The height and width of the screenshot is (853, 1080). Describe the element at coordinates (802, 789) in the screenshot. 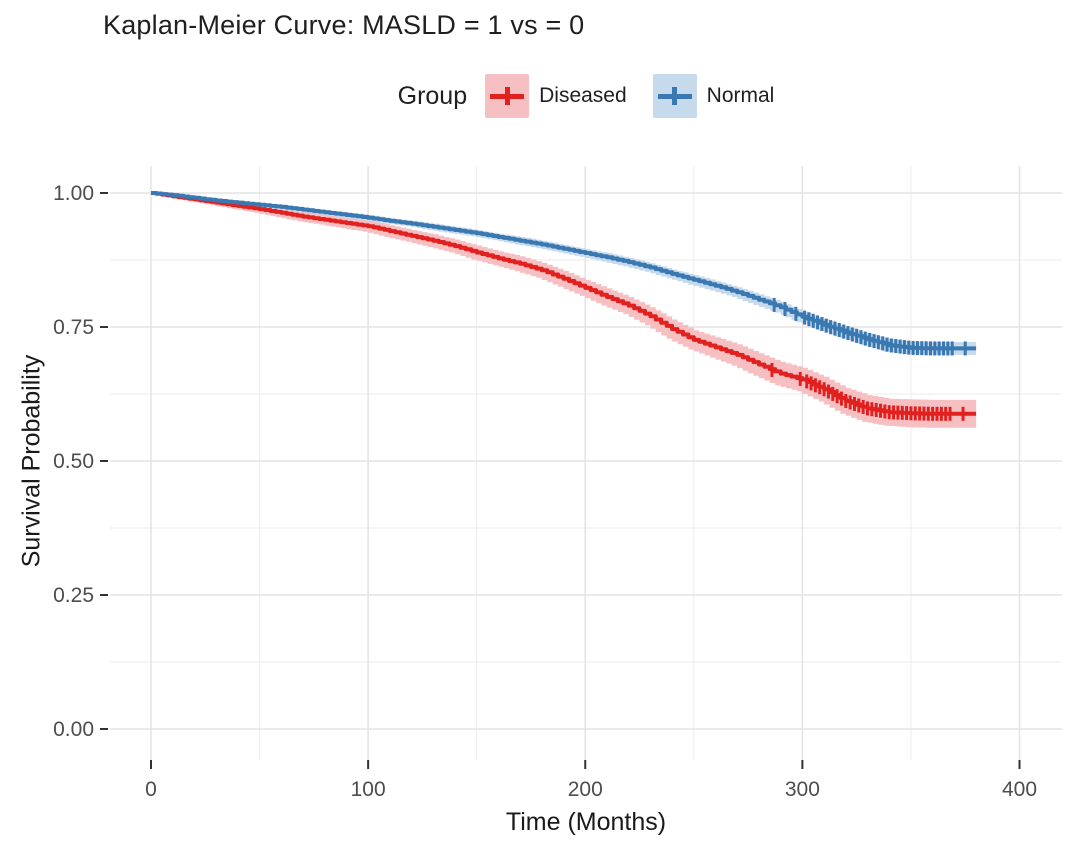

I see `x-tick-label: 300` at that location.